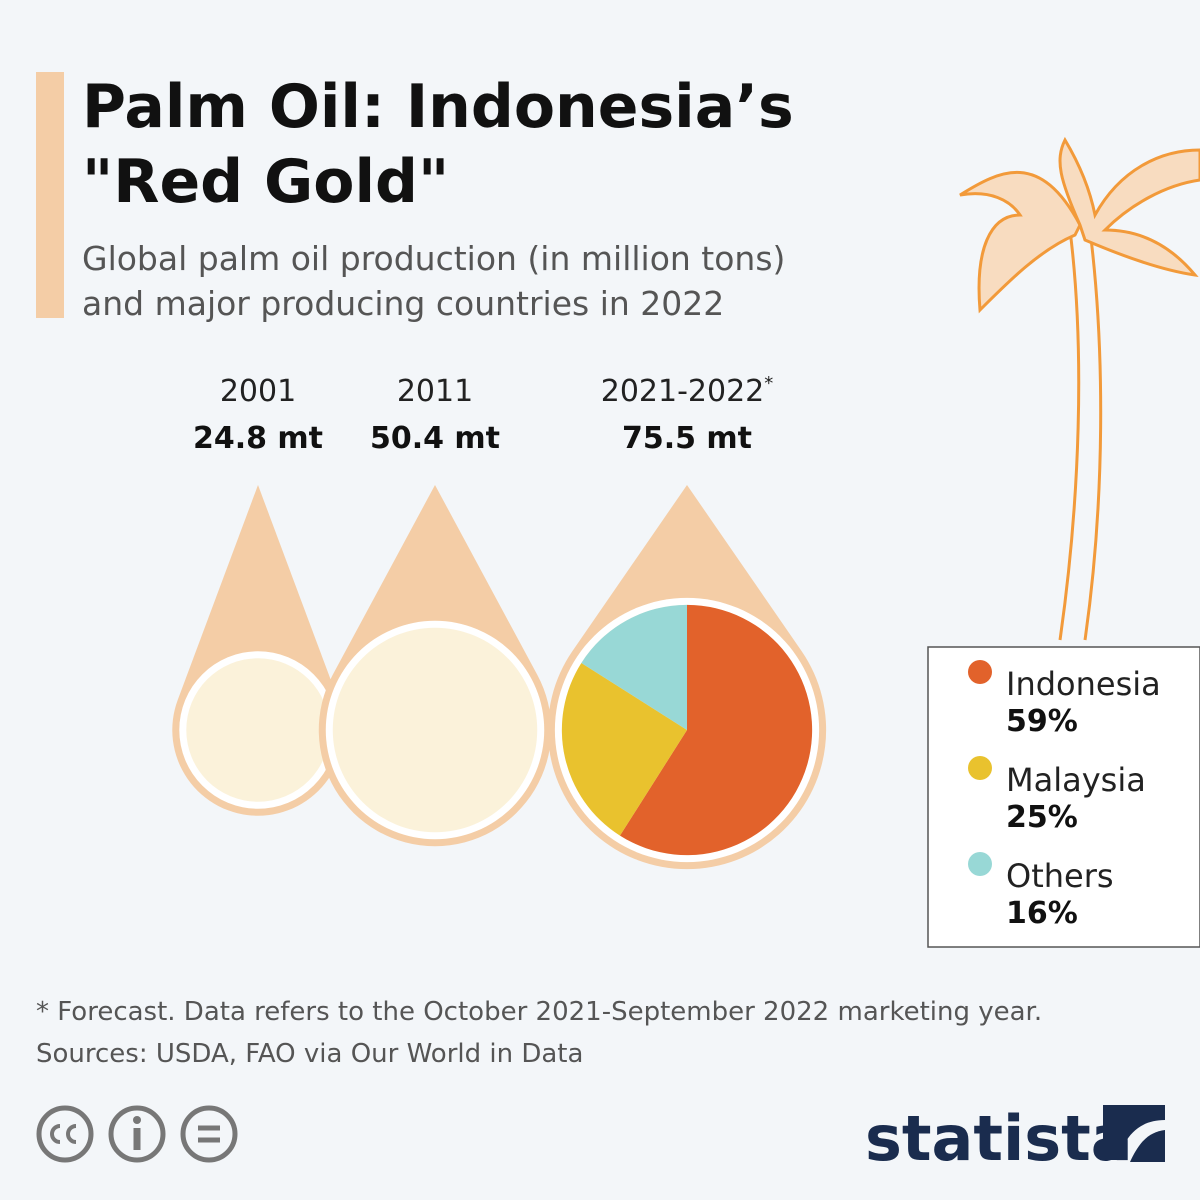 The width and height of the screenshot is (1200, 1200). I want to click on title: Palm Oil: Indonesia’s, so click(438, 107).